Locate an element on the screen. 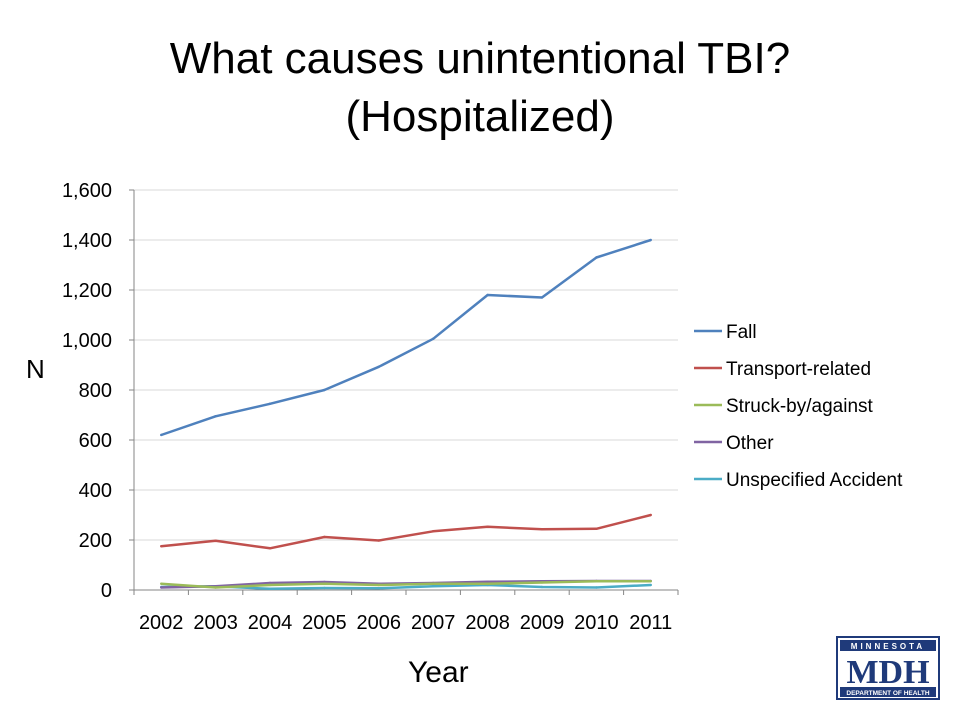 The width and height of the screenshot is (960, 720). legend-entry: Transport-related is located at coordinates (798, 369).